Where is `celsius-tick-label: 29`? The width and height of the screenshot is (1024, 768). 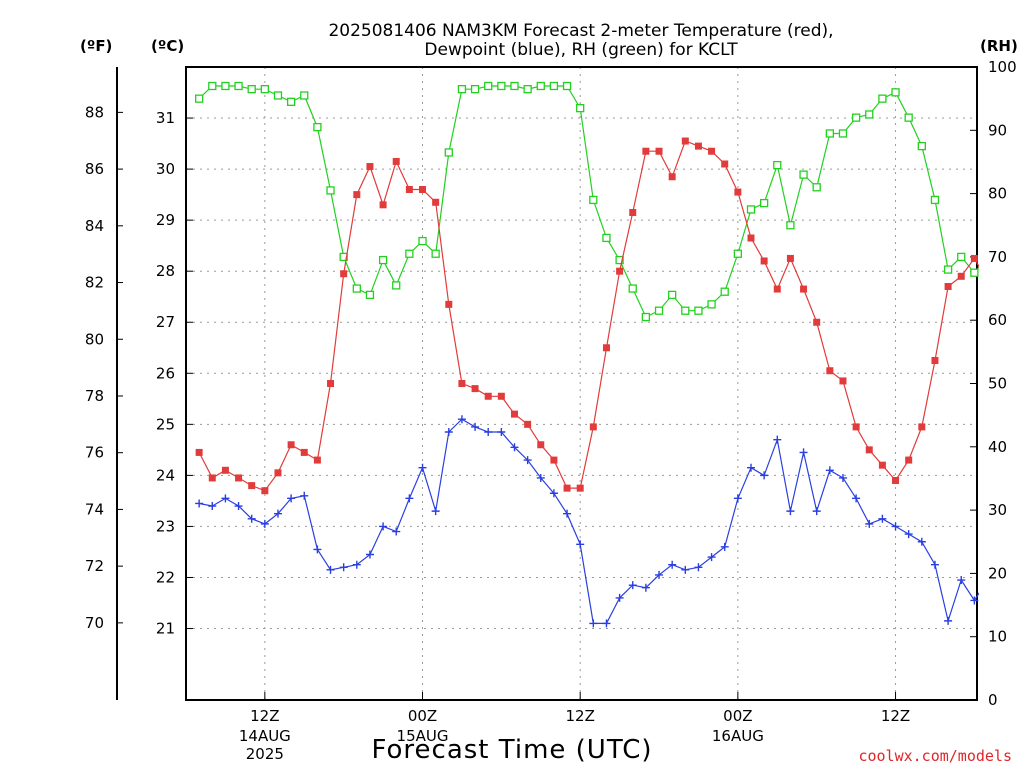 celsius-tick-label: 29 is located at coordinates (165, 220).